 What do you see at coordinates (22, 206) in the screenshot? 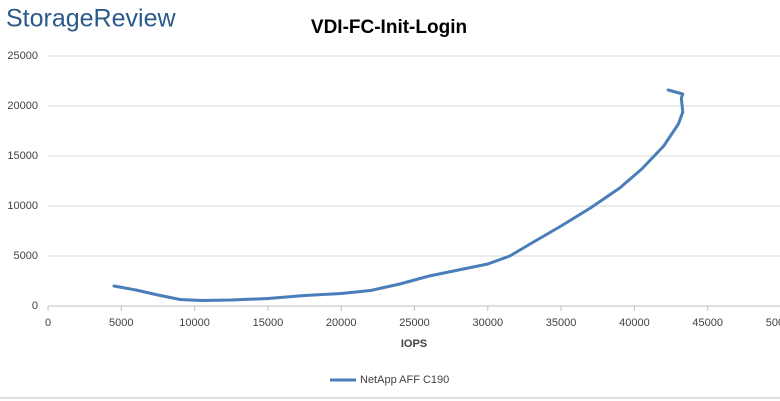
I see `y-tick-label: 10000` at bounding box center [22, 206].